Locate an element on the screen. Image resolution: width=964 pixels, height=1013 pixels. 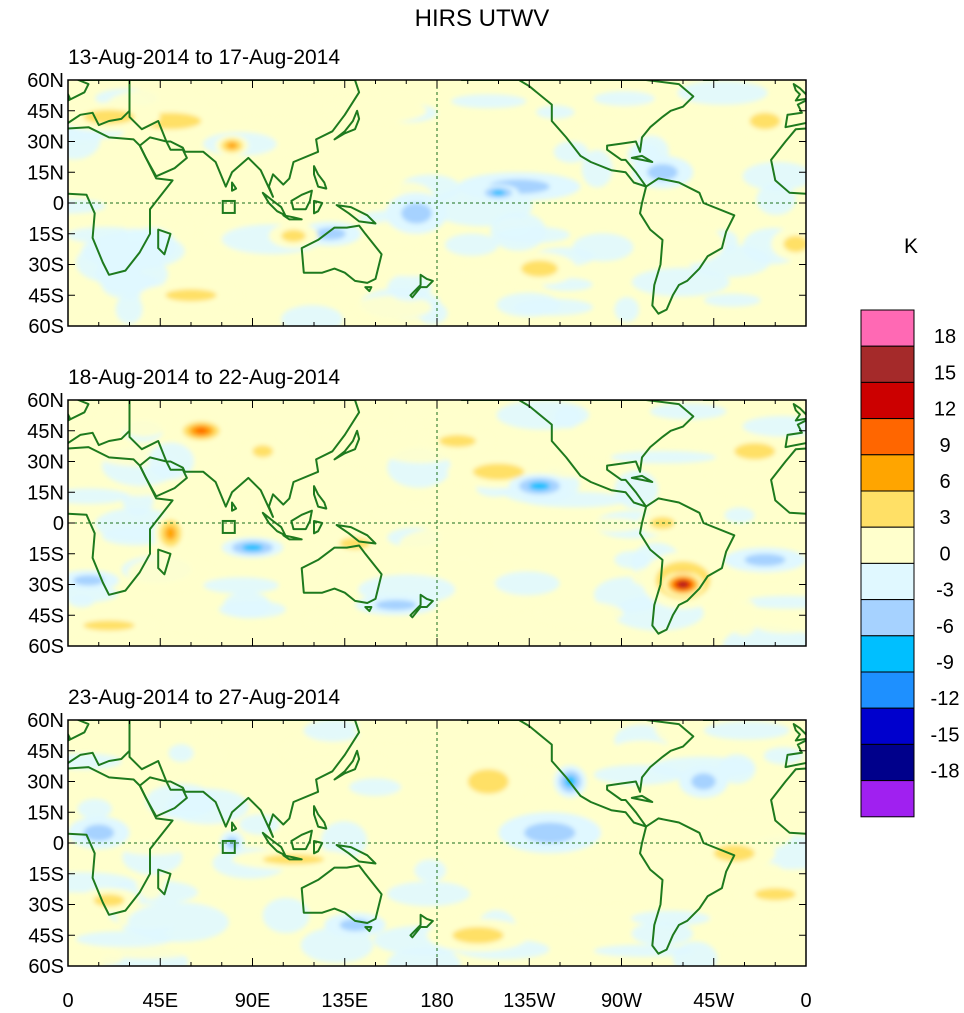
coastline-java is located at coordinates (292, 537).